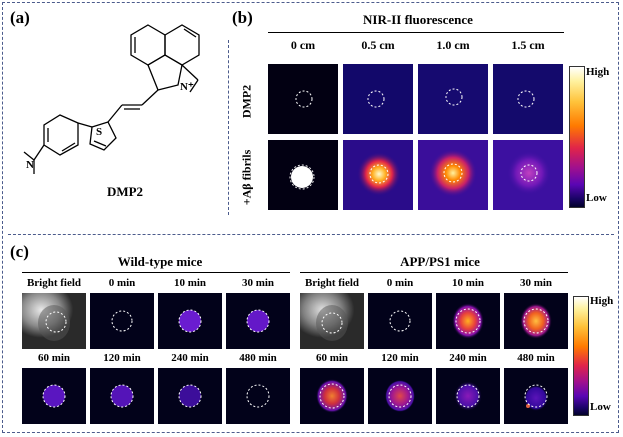  I want to click on wt-label-10min: 10 min, so click(190, 283).